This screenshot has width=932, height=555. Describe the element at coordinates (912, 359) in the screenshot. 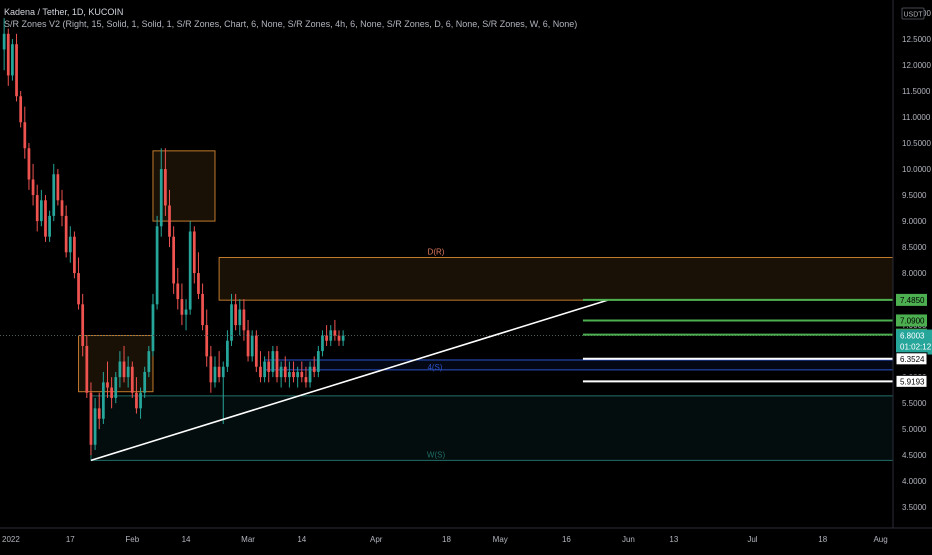

I see `level-badge-label: 6.3524` at that location.